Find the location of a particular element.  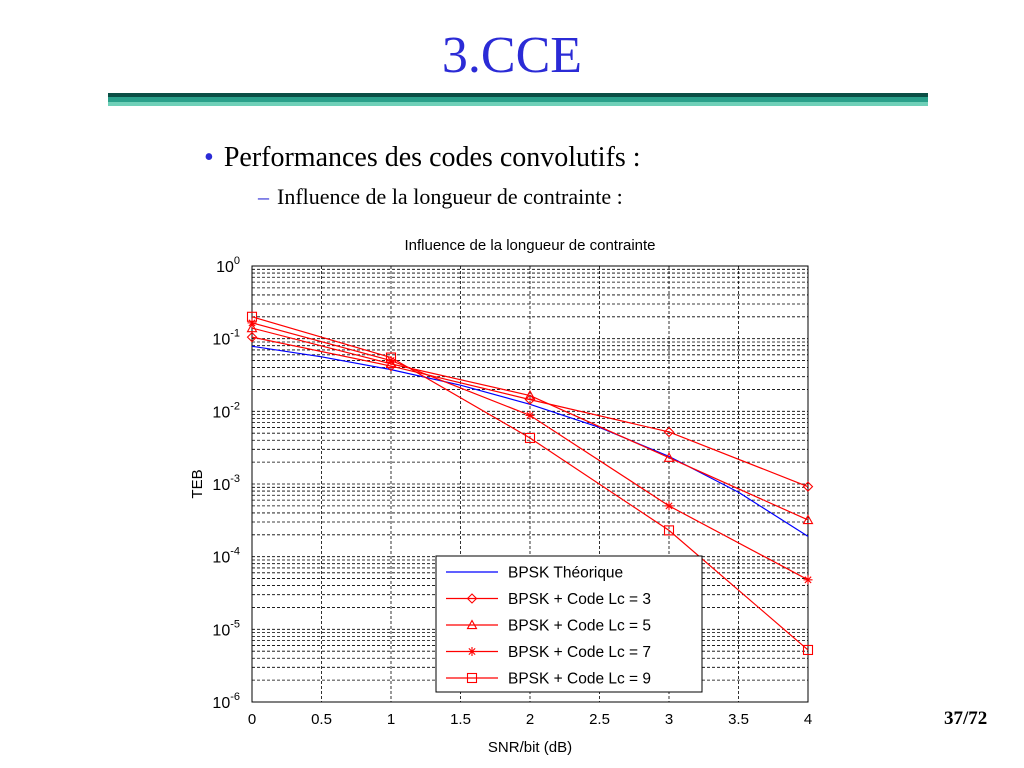

y-tick-label: 10⁻⁶ is located at coordinates (226, 701).